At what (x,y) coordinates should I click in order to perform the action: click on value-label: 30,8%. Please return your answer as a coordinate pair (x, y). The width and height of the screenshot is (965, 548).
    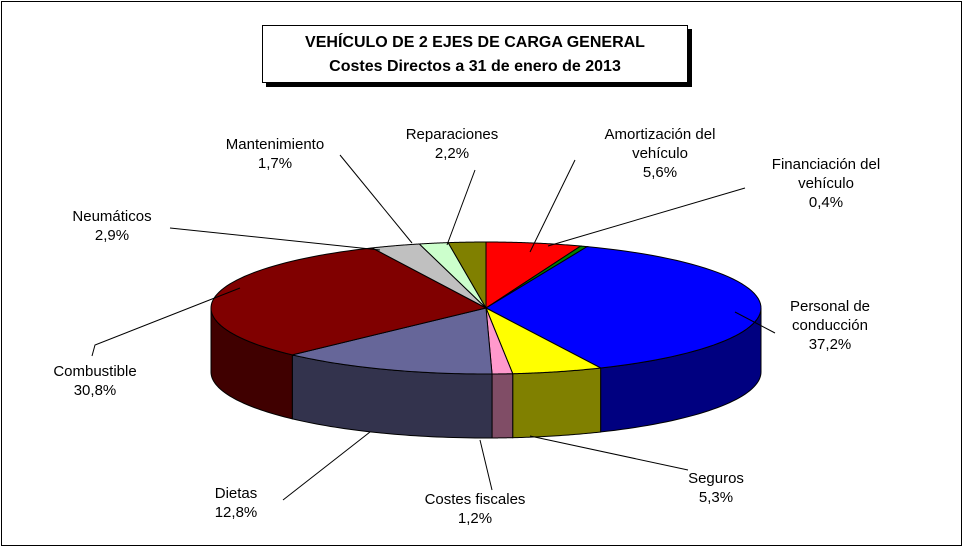
    Looking at the image, I should click on (95, 390).